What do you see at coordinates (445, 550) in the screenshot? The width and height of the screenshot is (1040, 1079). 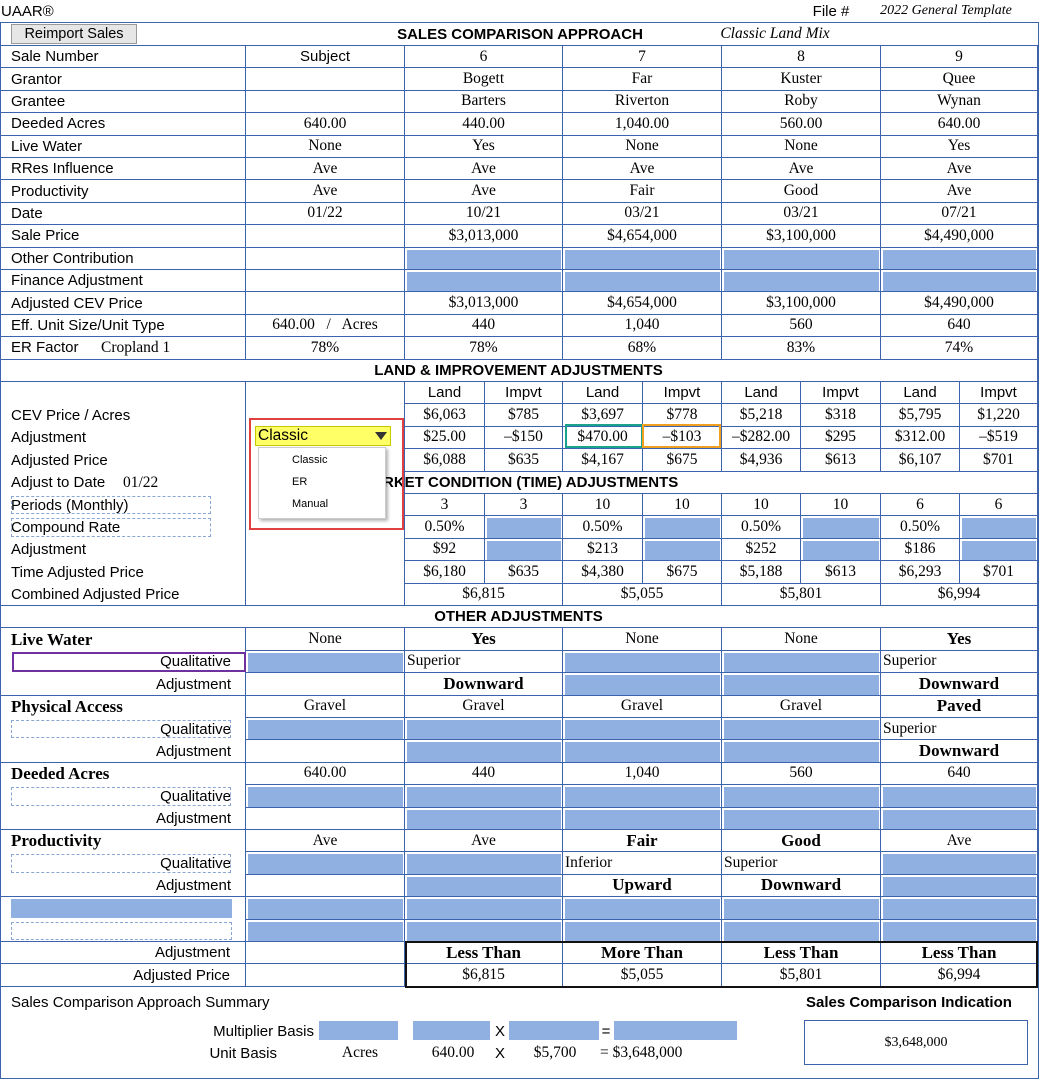 I see `market-value: $92` at bounding box center [445, 550].